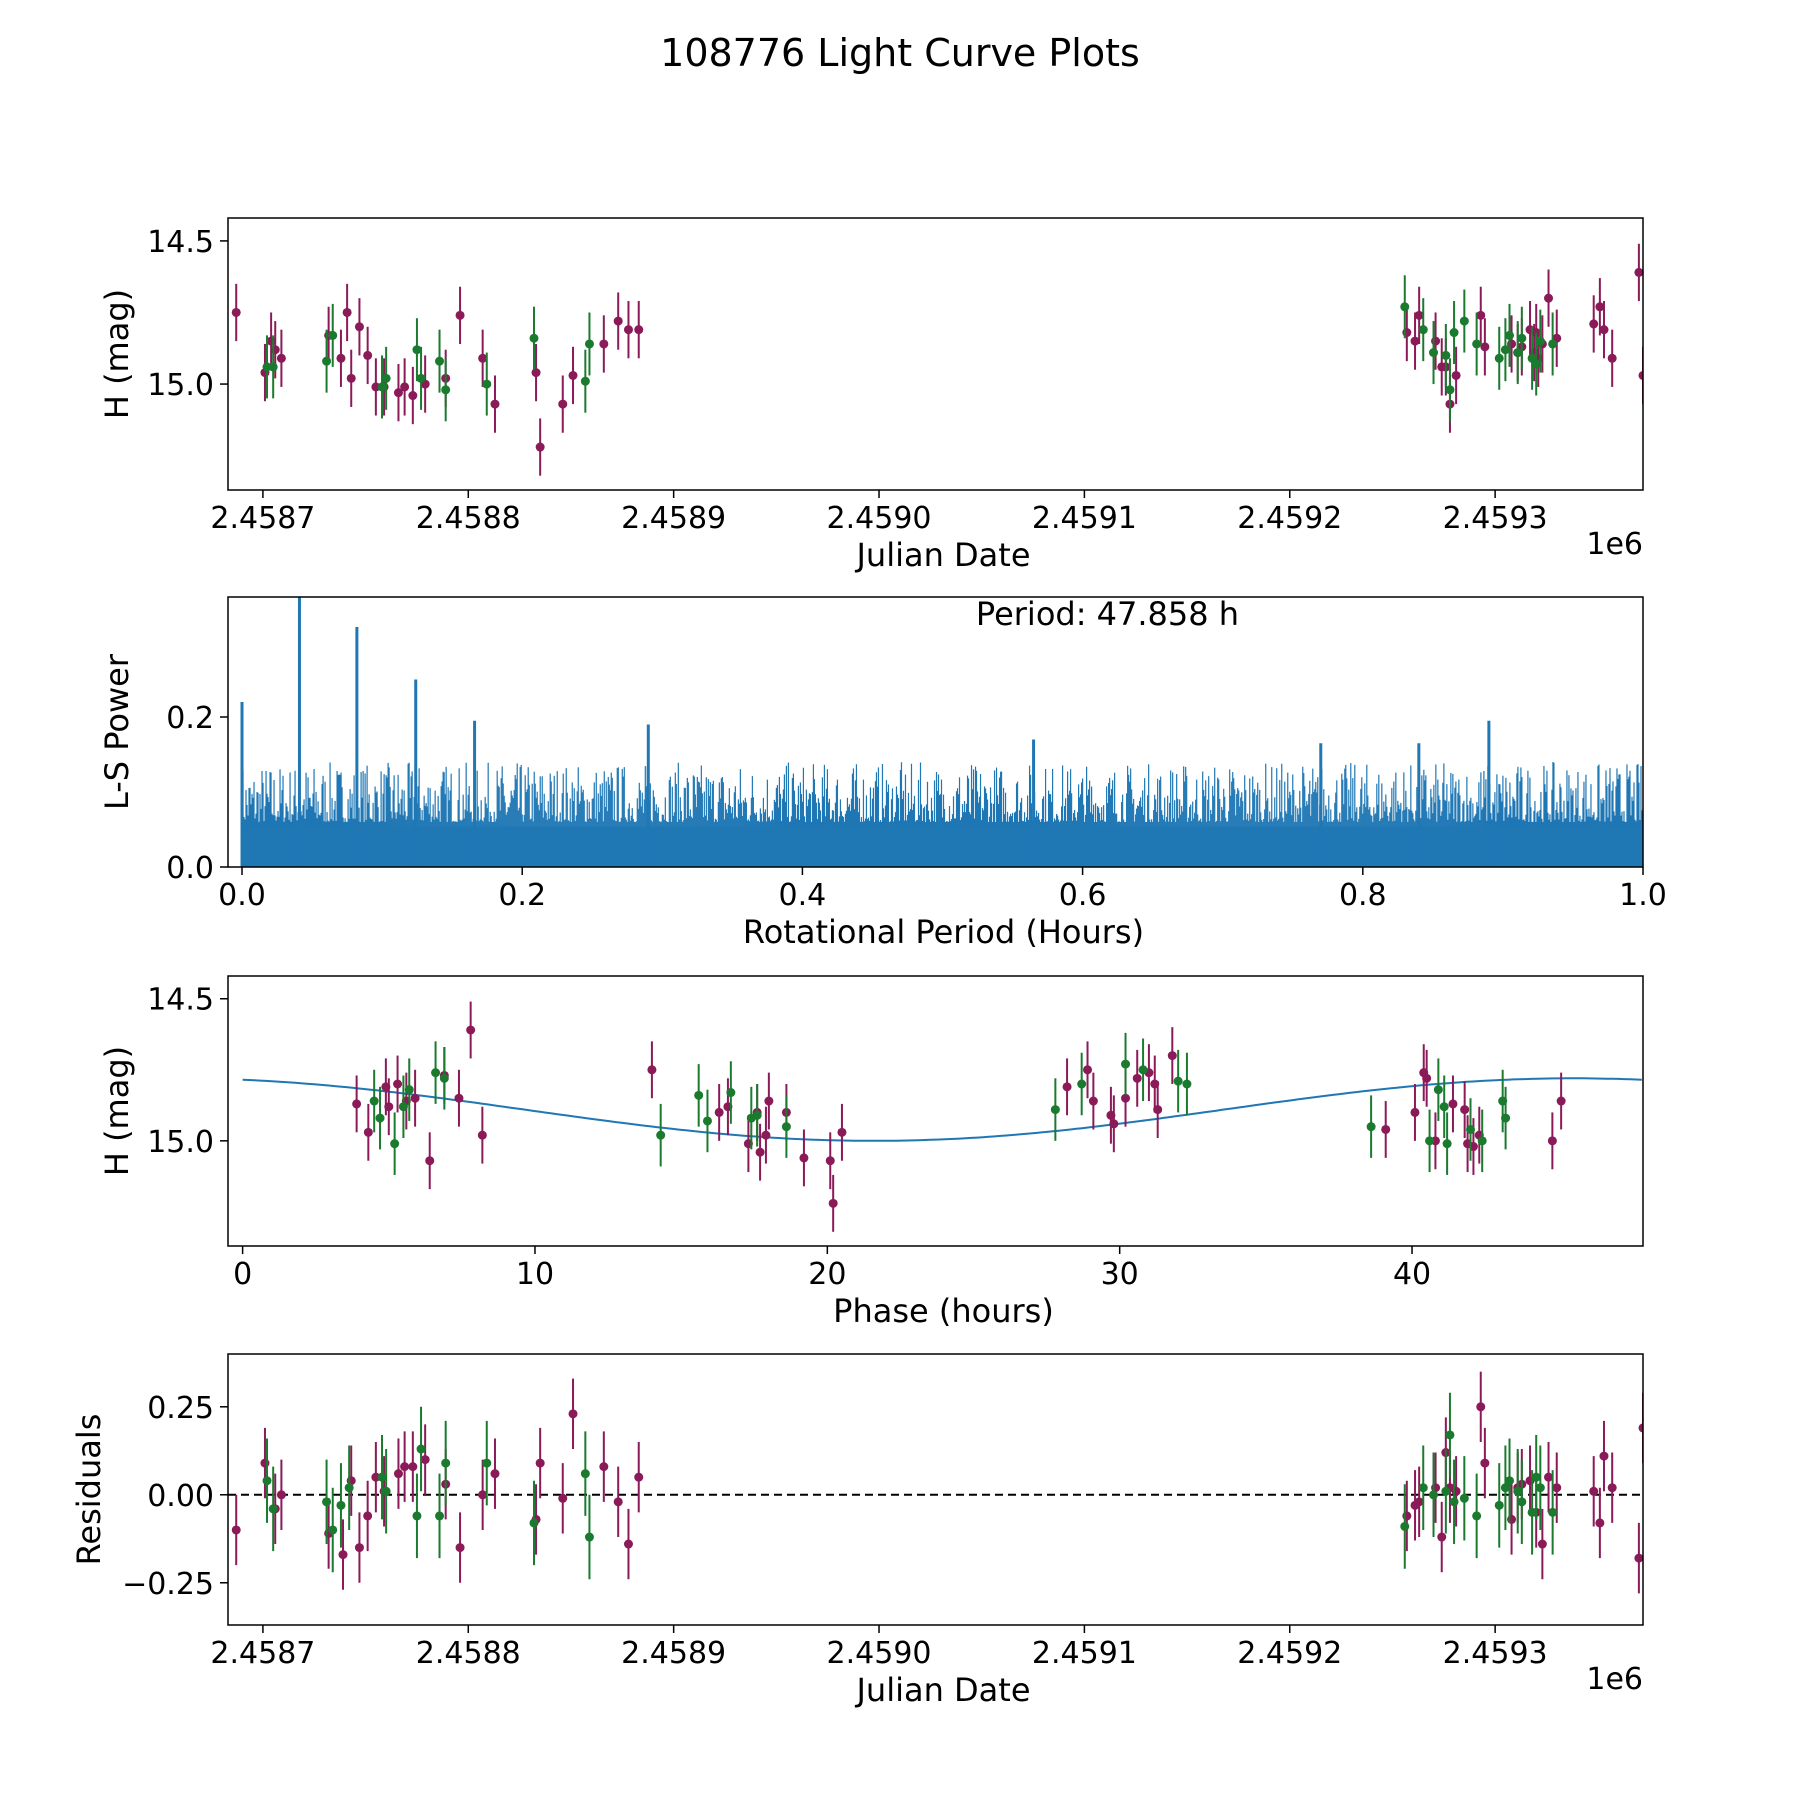 This screenshot has width=1800, height=1800. What do you see at coordinates (1495, 1653) in the screenshot?
I see `x-tick-label: 2.4593` at bounding box center [1495, 1653].